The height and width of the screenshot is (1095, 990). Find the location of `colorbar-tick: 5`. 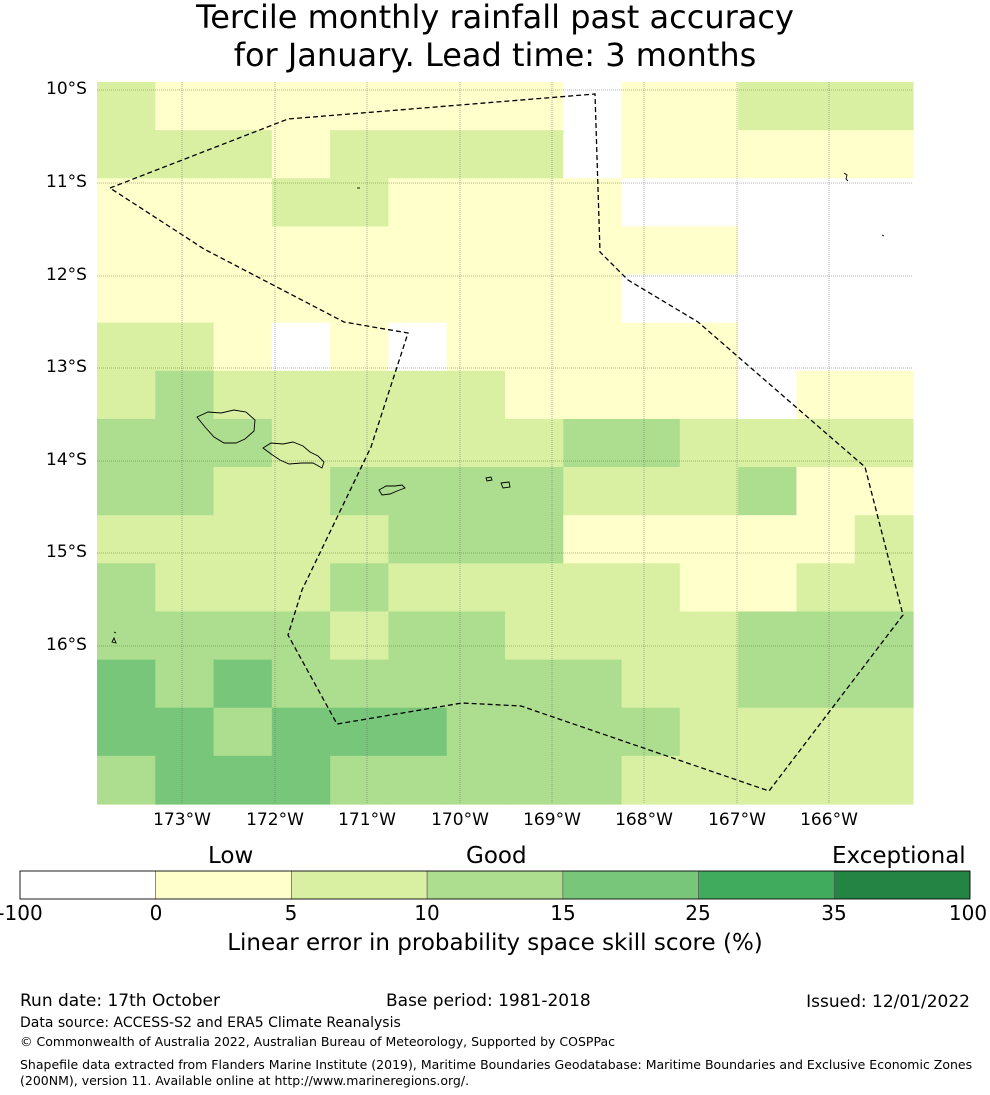

colorbar-tick: 5 is located at coordinates (291, 913).